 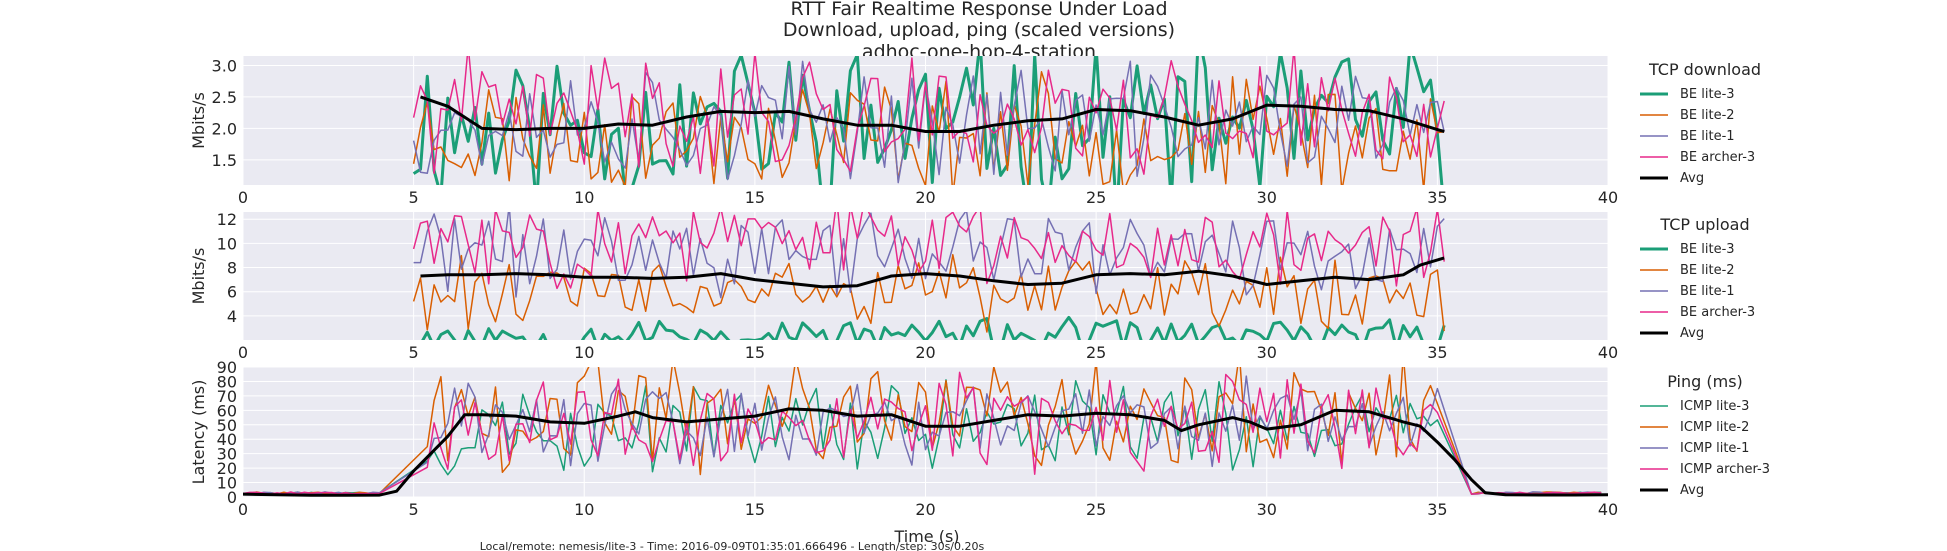 What do you see at coordinates (232, 268) in the screenshot?
I see `y-tick-label: 8` at bounding box center [232, 268].